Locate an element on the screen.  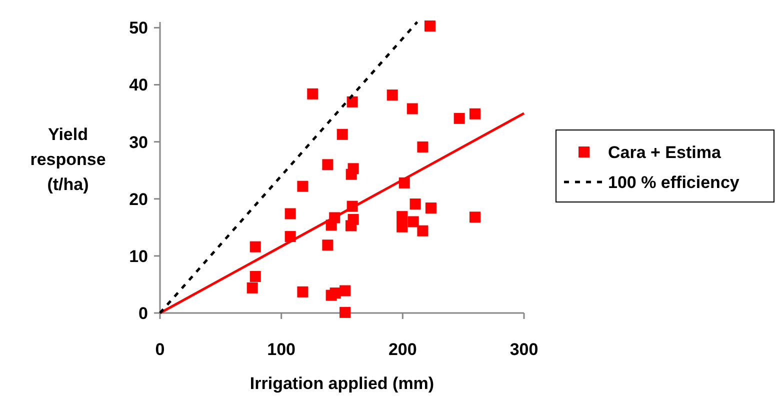
y-axis-title: Yield response (t/ha) is located at coordinates (68, 159).